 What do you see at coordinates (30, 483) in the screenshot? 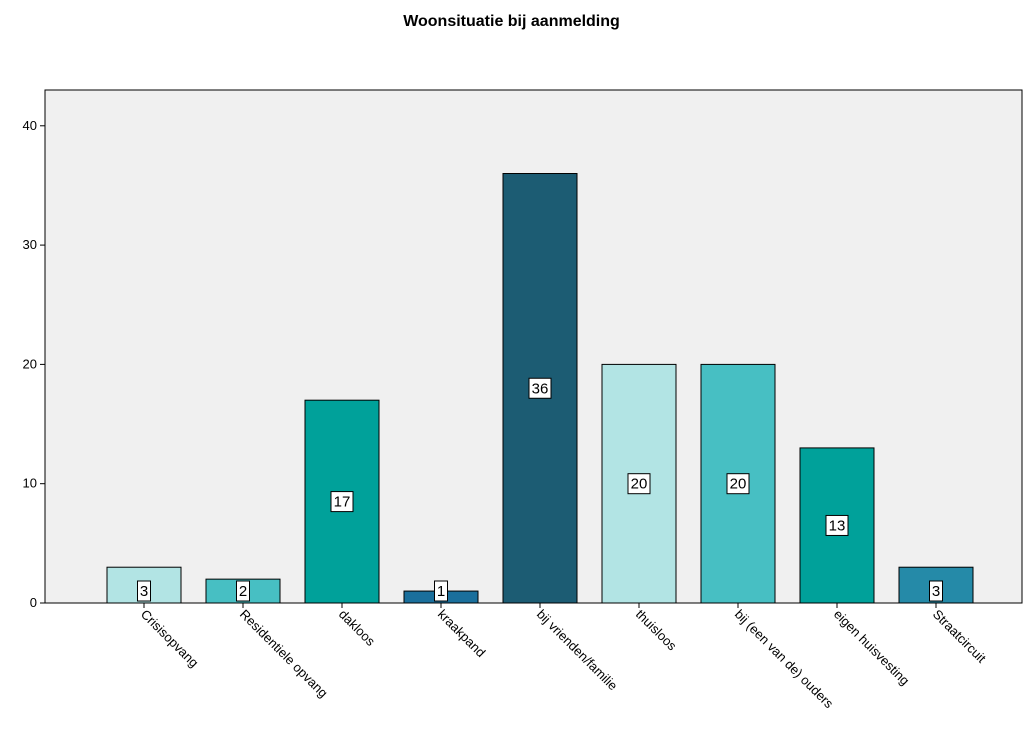
I see `y-tick-label: 10` at bounding box center [30, 483].